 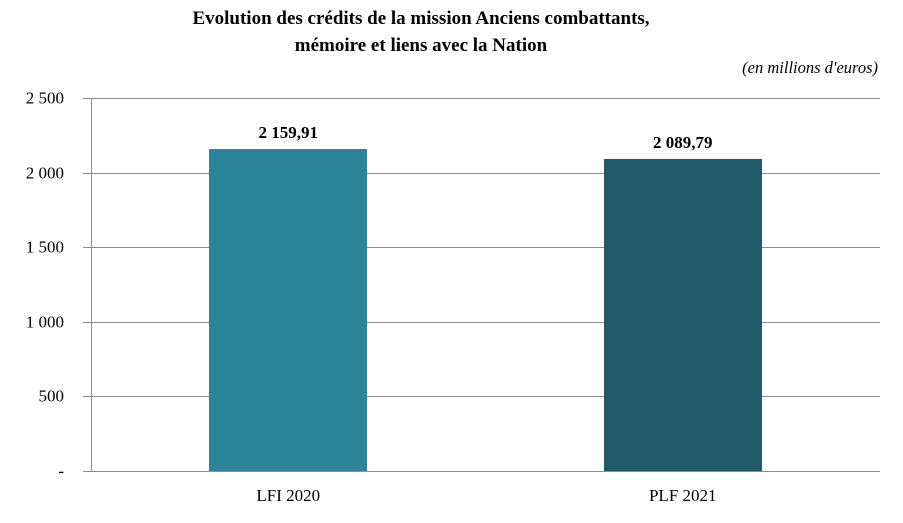 What do you see at coordinates (44, 322) in the screenshot?
I see `y-axis-tick-label: 1 000` at bounding box center [44, 322].